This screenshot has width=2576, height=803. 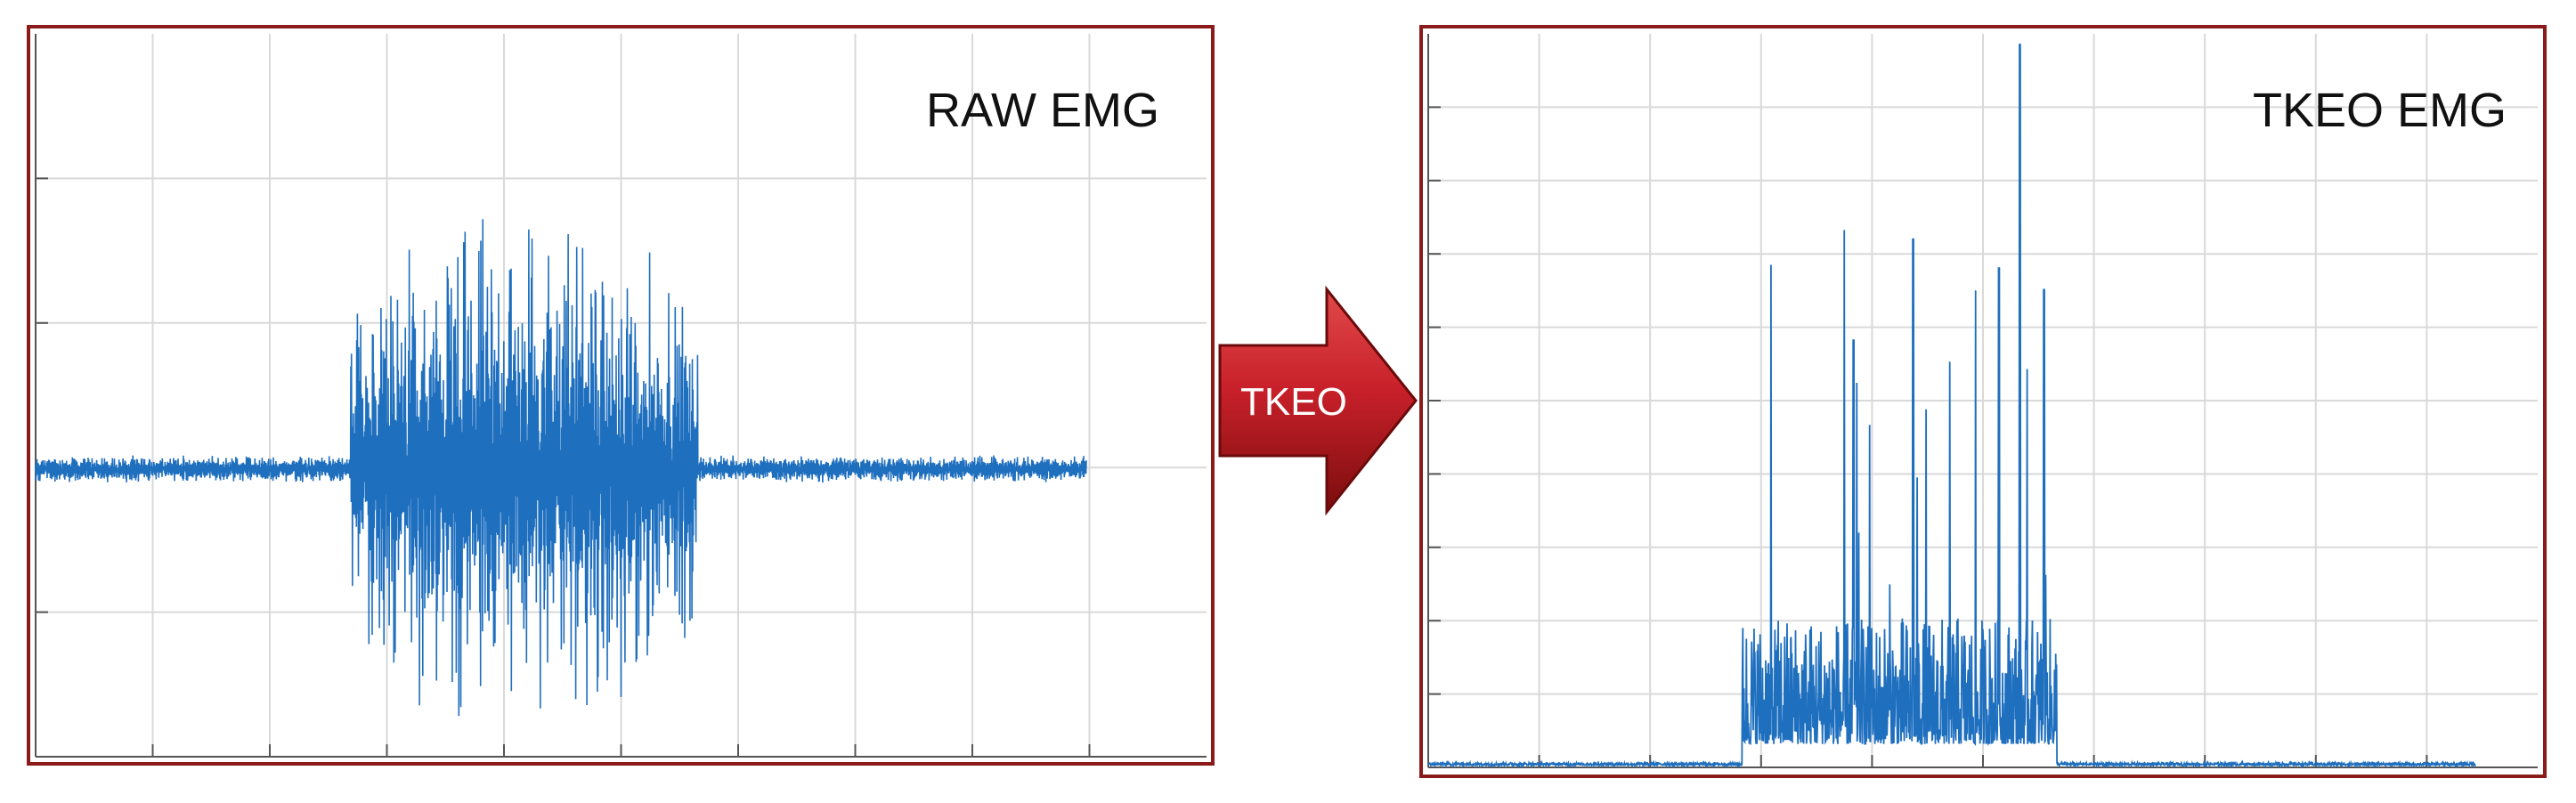 What do you see at coordinates (1042, 111) in the screenshot?
I see `raw-emg-label: RAW EMG` at bounding box center [1042, 111].